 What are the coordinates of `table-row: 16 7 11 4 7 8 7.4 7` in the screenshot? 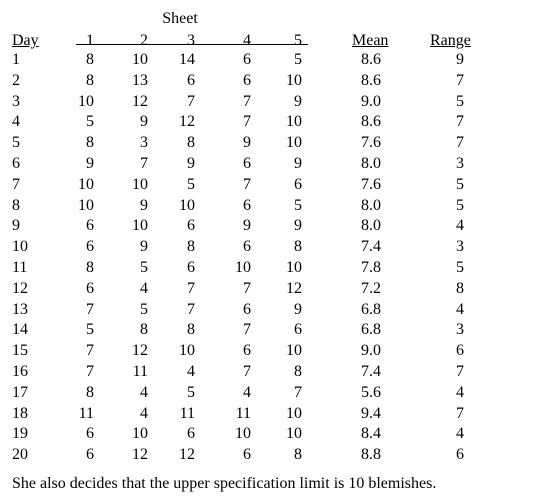 It's located at (274, 372).